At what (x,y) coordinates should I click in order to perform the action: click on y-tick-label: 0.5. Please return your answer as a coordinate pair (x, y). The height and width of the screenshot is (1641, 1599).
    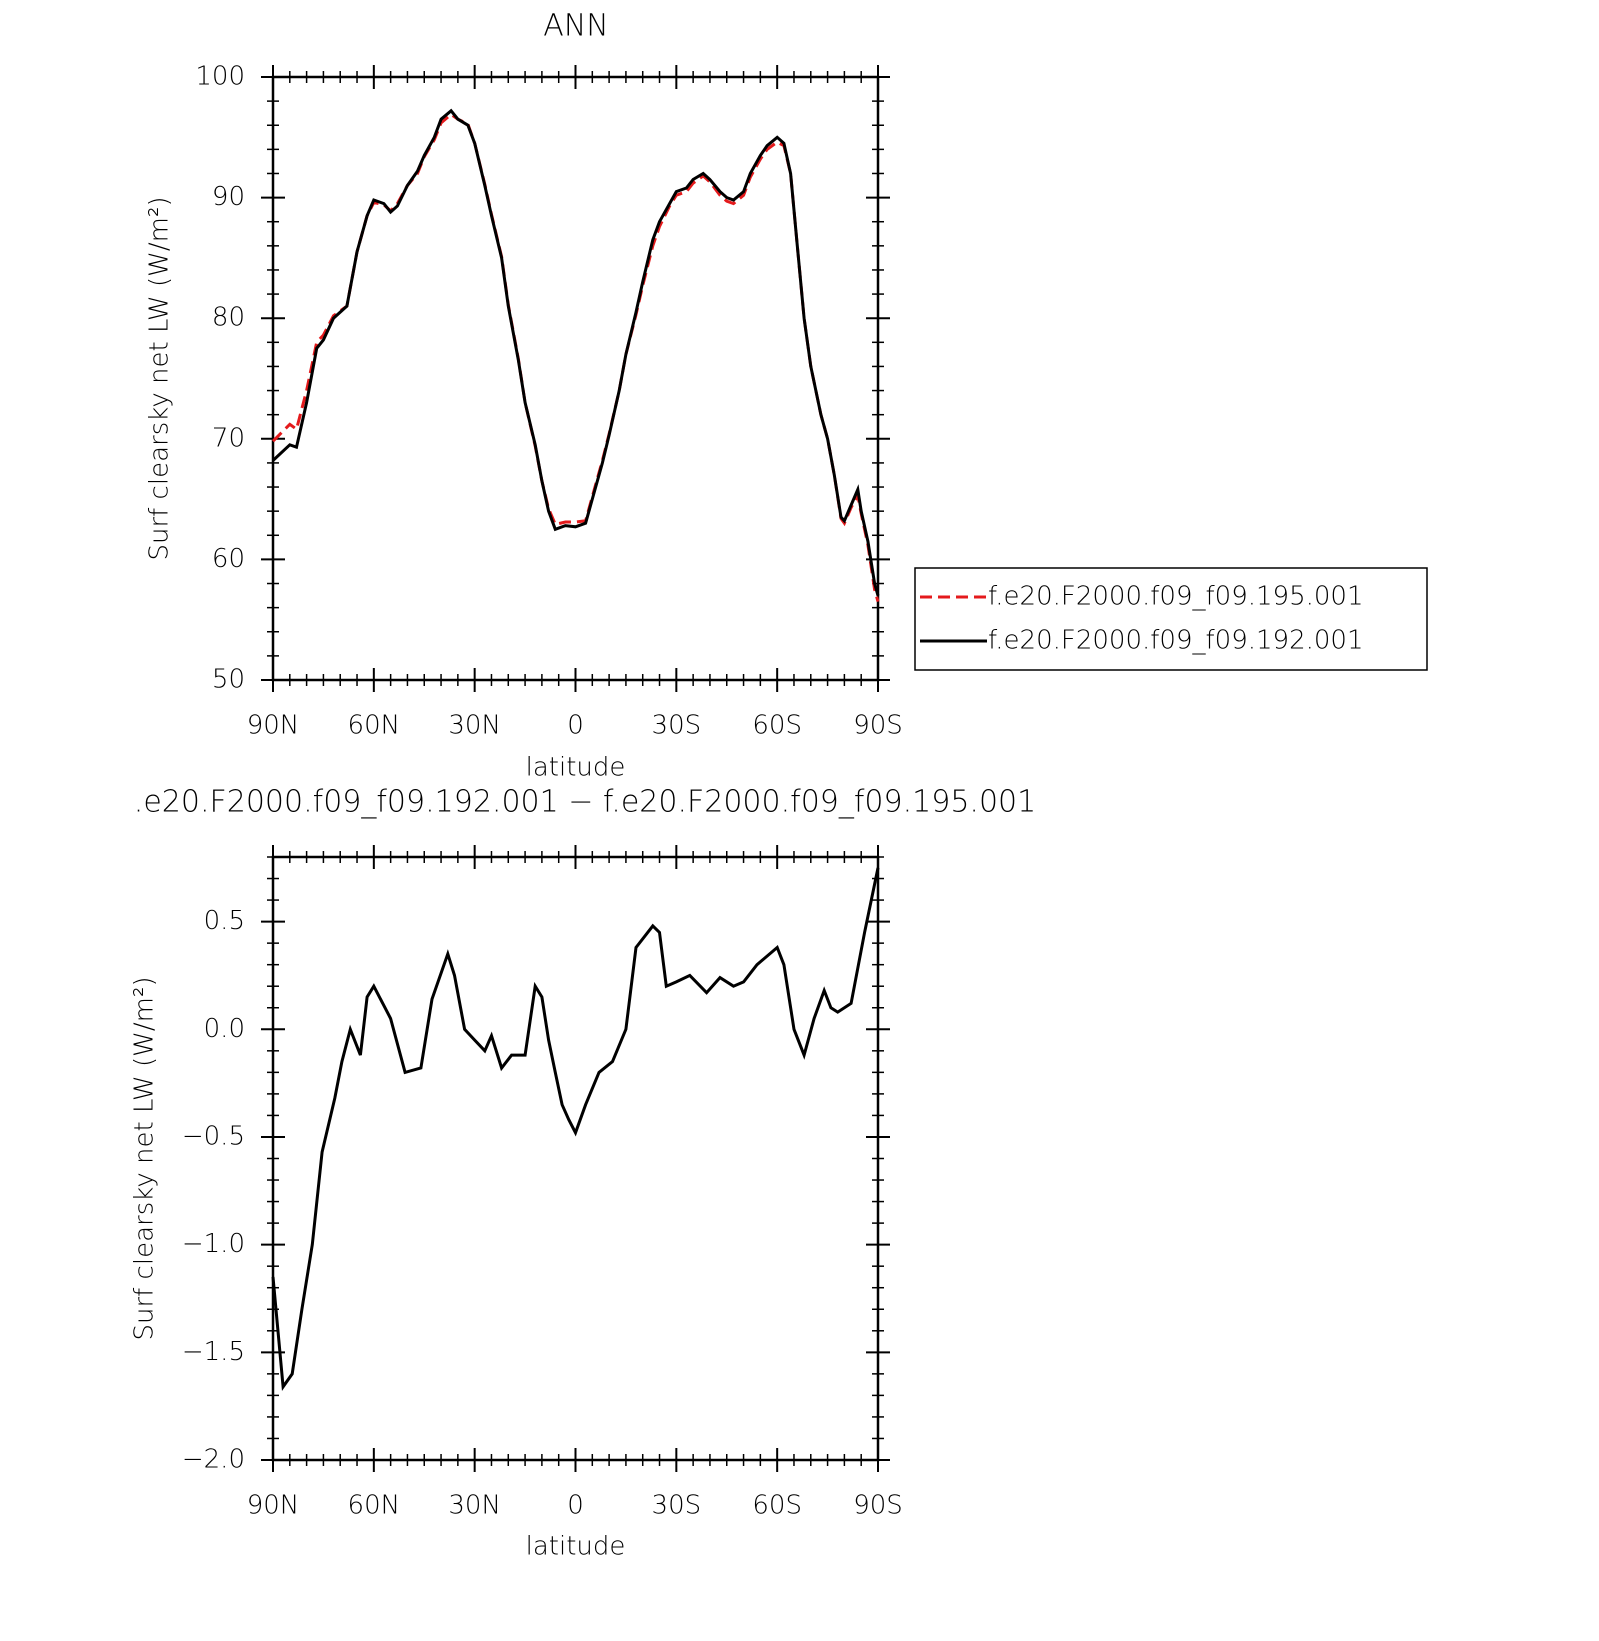
    Looking at the image, I should click on (224, 921).